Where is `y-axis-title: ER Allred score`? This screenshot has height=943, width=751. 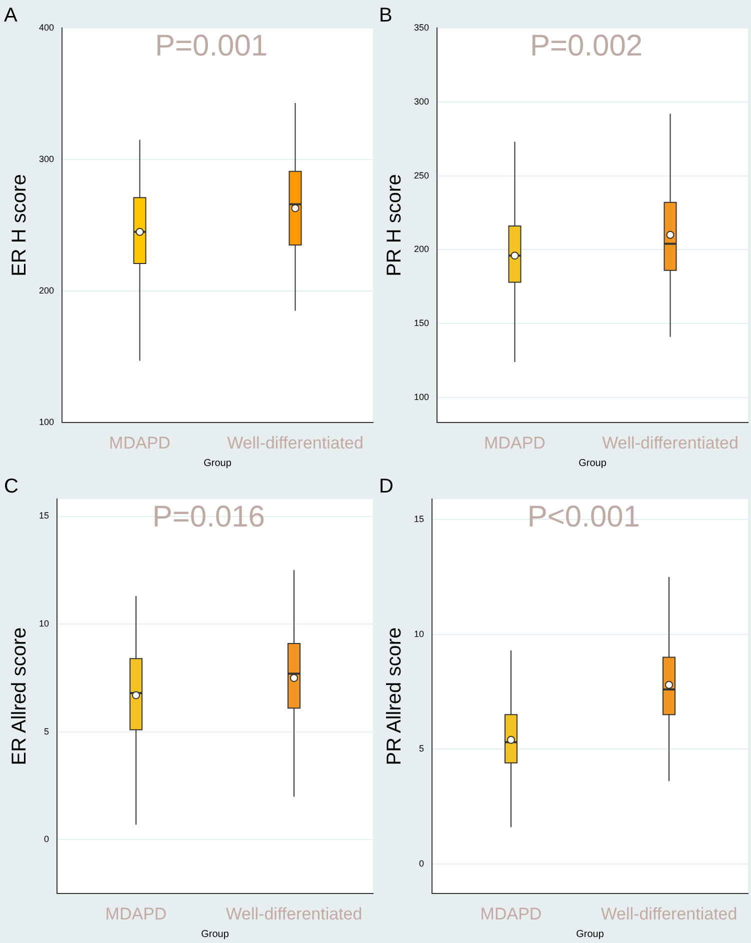
y-axis-title: ER Allred score is located at coordinates (19, 696).